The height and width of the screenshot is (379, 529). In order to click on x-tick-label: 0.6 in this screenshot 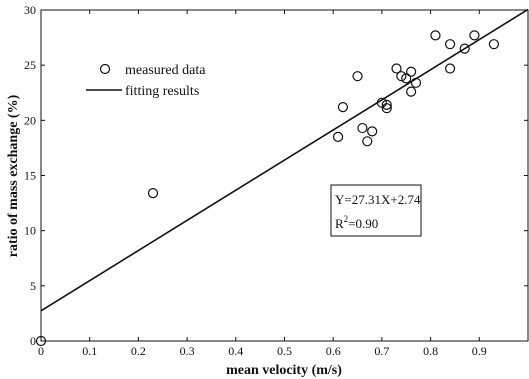, I will do `click(333, 351)`.